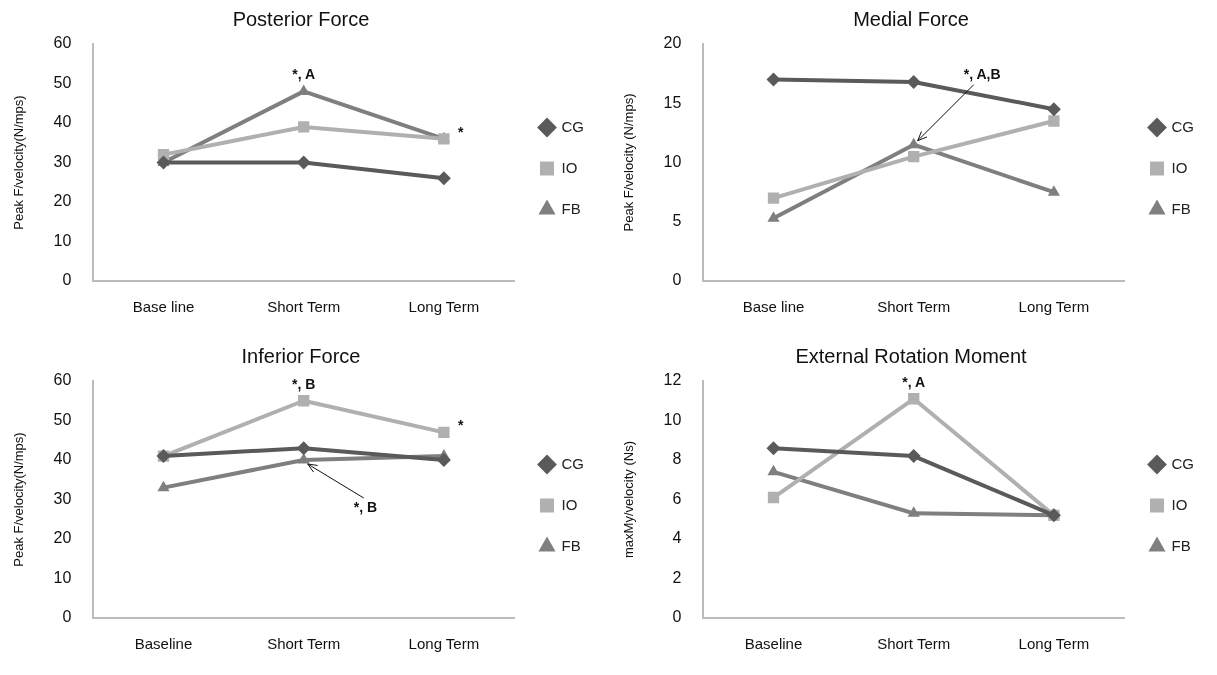 This screenshot has height=675, width=1217. I want to click on y-tick-label: 5, so click(677, 221).